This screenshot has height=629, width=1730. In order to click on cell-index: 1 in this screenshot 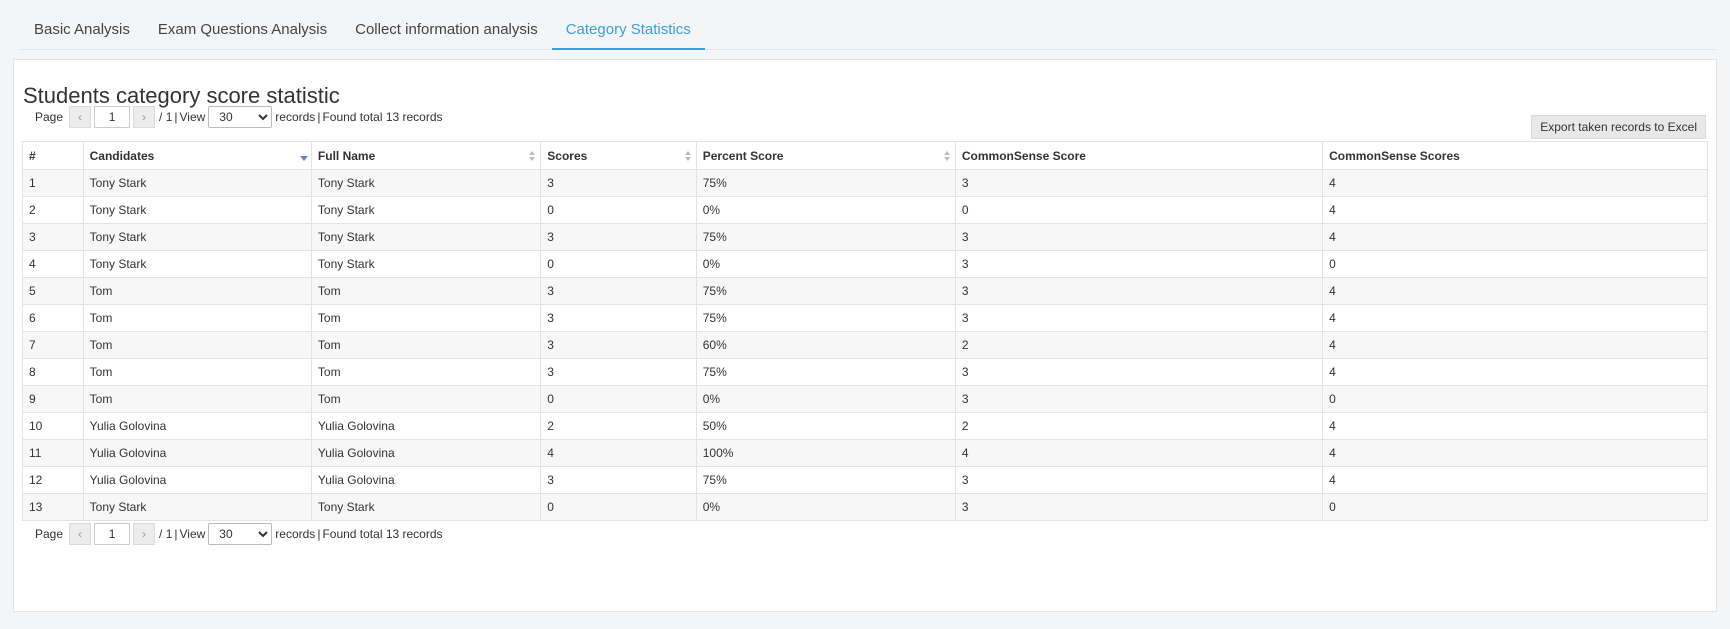, I will do `click(53, 183)`.